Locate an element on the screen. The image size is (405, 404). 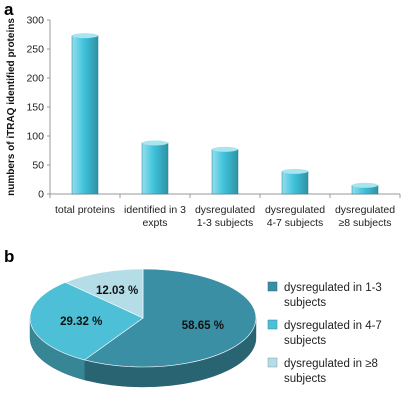
y-tick-label: 200 is located at coordinates (35, 79).